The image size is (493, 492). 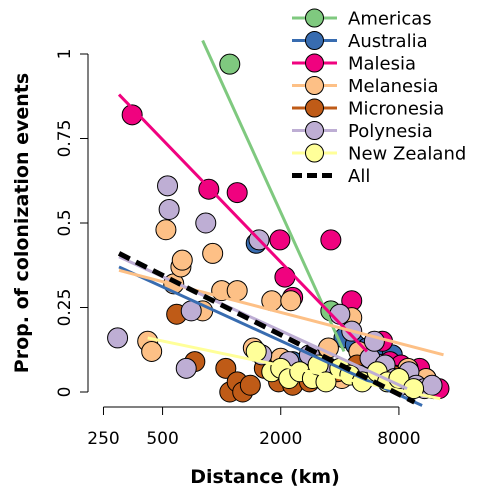 What do you see at coordinates (314, 153) in the screenshot?
I see `legend-marker-new-zealand` at bounding box center [314, 153].